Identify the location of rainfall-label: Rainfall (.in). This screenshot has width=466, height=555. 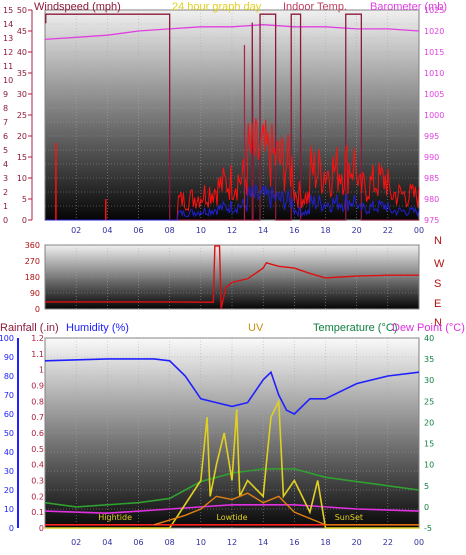
(29, 328).